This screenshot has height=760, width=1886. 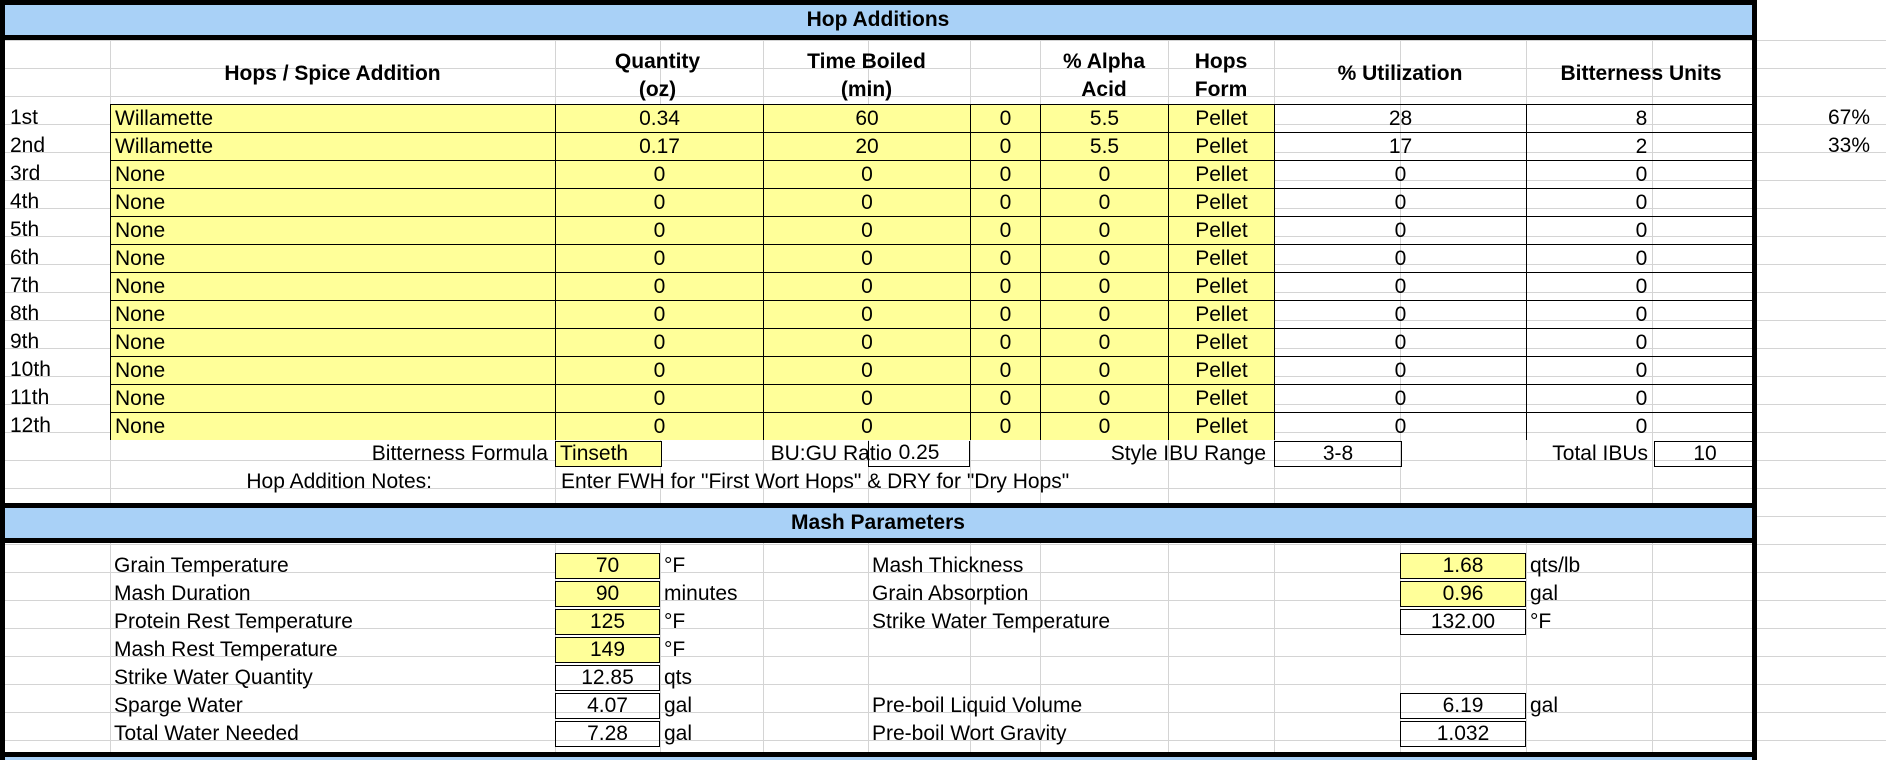 What do you see at coordinates (607, 650) in the screenshot?
I see `mash-param-input: 149` at bounding box center [607, 650].